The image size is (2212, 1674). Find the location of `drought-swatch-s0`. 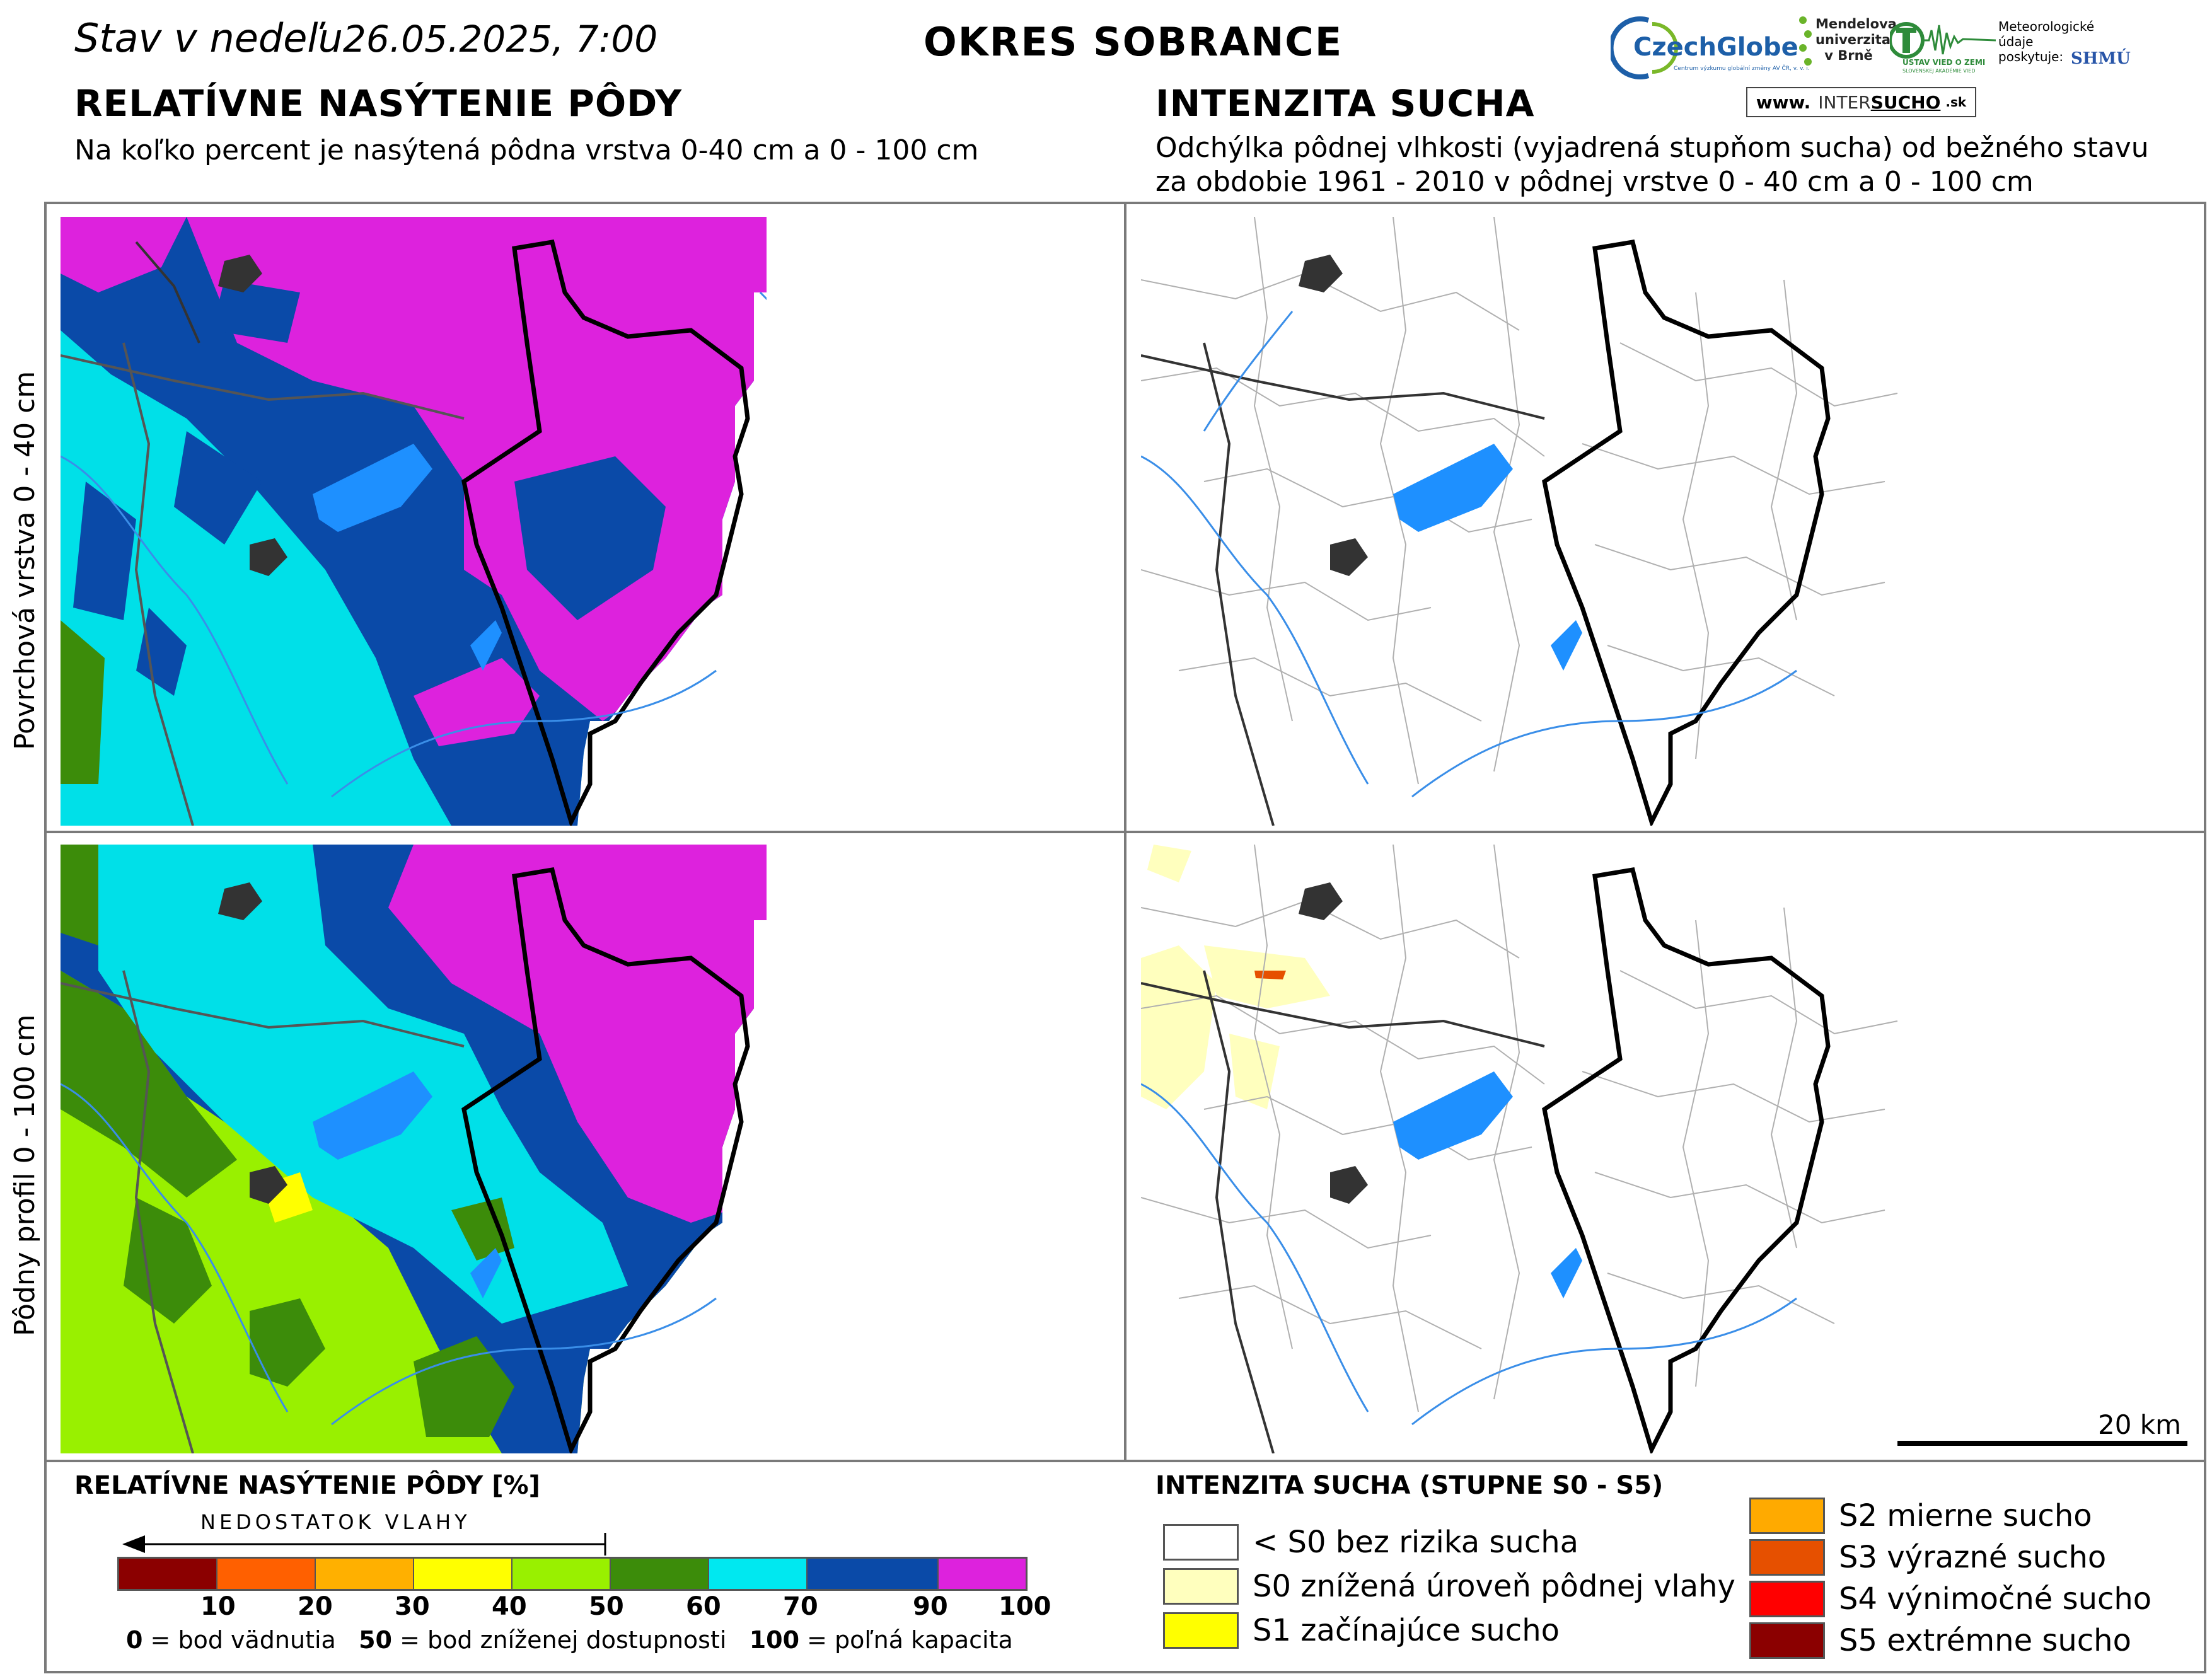

drought-swatch-s0 is located at coordinates (1201, 1586).